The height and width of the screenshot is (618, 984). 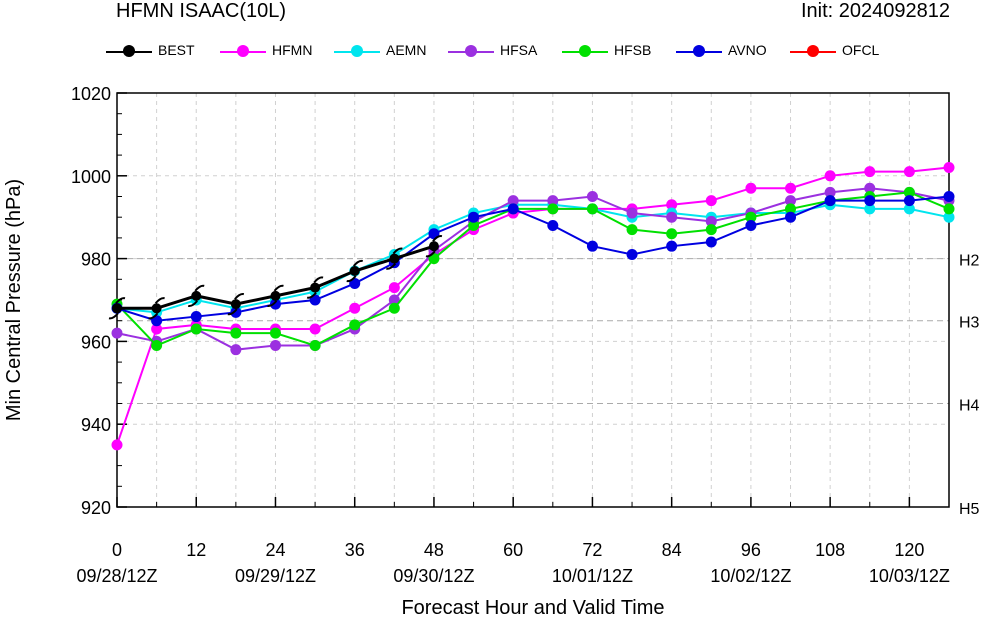 What do you see at coordinates (96, 260) in the screenshot?
I see `y-tick-label: 980` at bounding box center [96, 260].